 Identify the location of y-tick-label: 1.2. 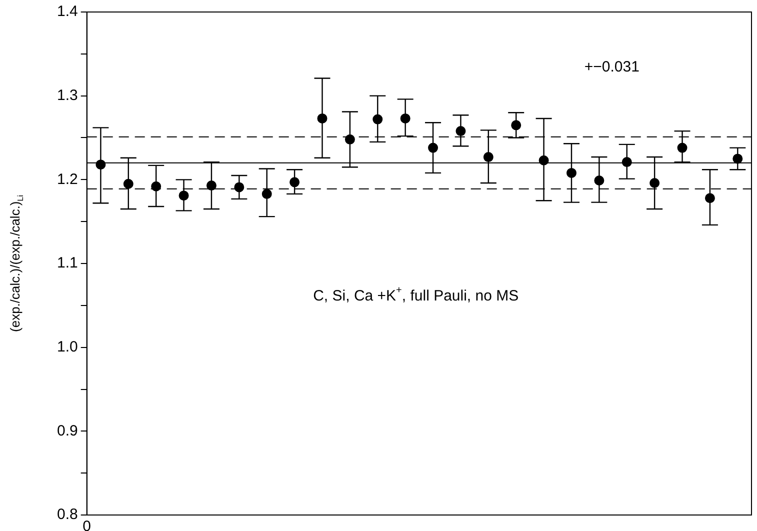
(67, 179).